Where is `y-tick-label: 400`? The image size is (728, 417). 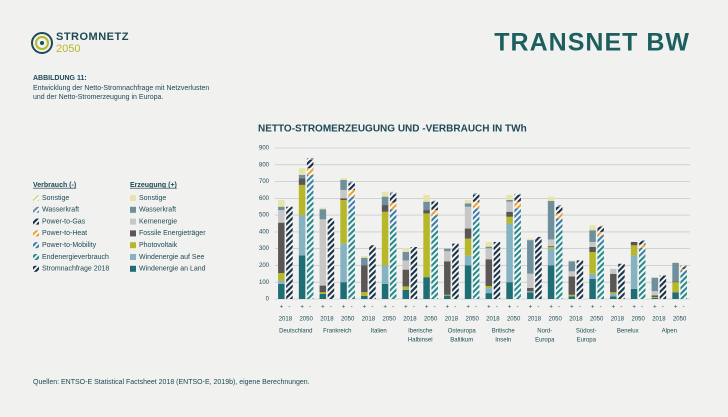
y-tick-label: 400 is located at coordinates (264, 232).